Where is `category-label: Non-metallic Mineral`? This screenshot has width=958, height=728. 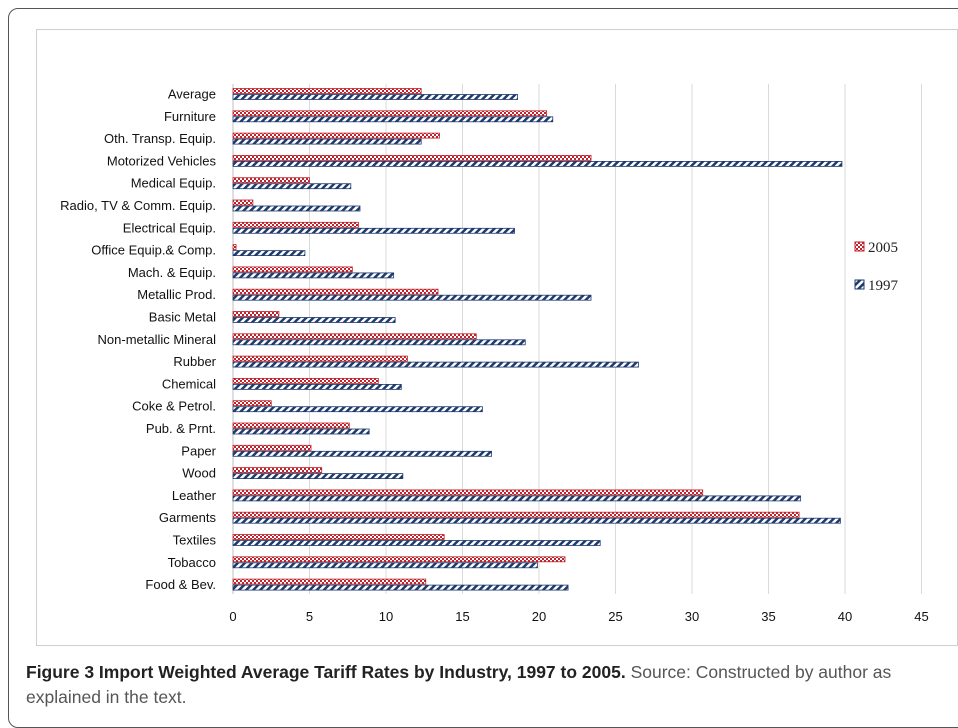
category-label: Non-metallic Mineral is located at coordinates (157, 339).